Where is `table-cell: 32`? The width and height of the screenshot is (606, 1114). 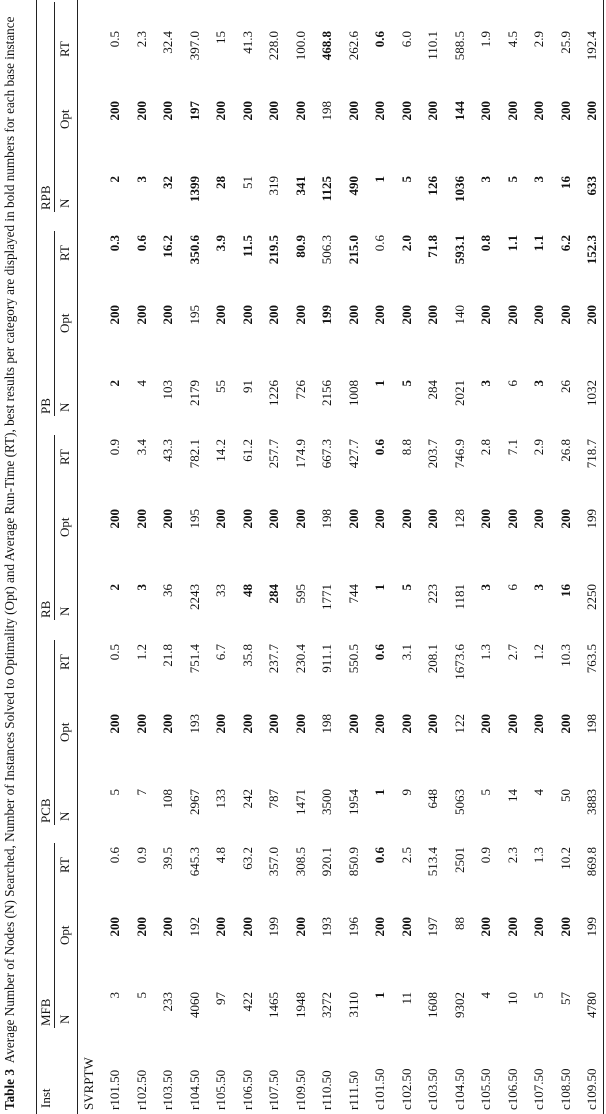 table-cell: 32 is located at coordinates (167, 182).